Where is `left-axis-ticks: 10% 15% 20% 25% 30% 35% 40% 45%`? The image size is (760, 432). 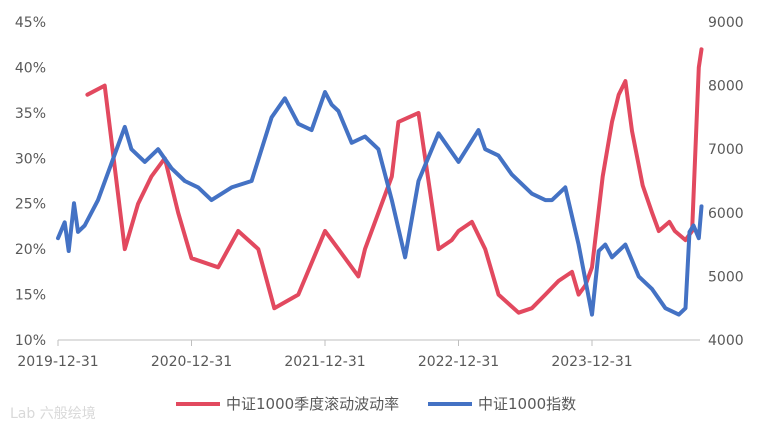
left-axis-ticks: 10% 15% 20% 25% 30% 35% 40% 45% is located at coordinates (30, 182).